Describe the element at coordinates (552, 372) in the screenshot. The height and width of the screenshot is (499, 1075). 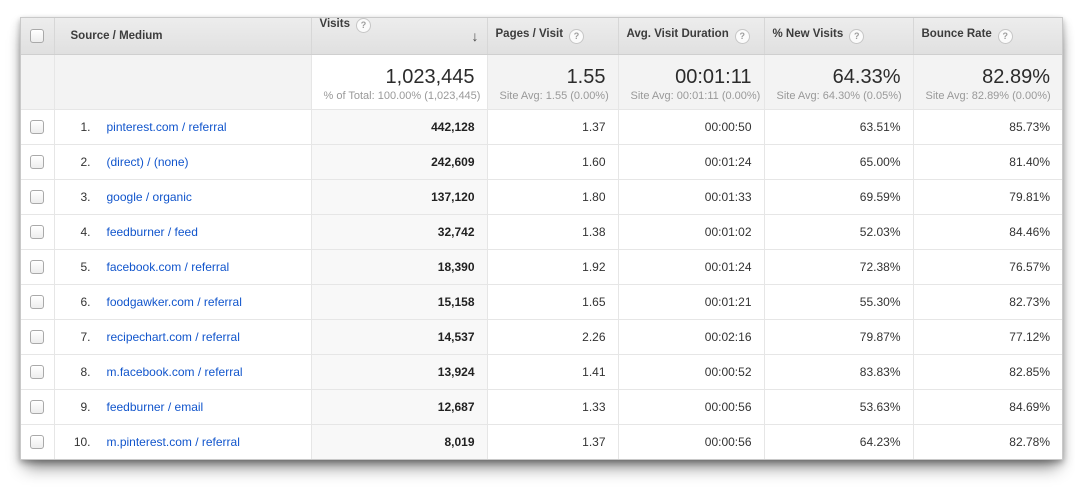
I see `pages-per-visit-value-cell: 1.41` at that location.